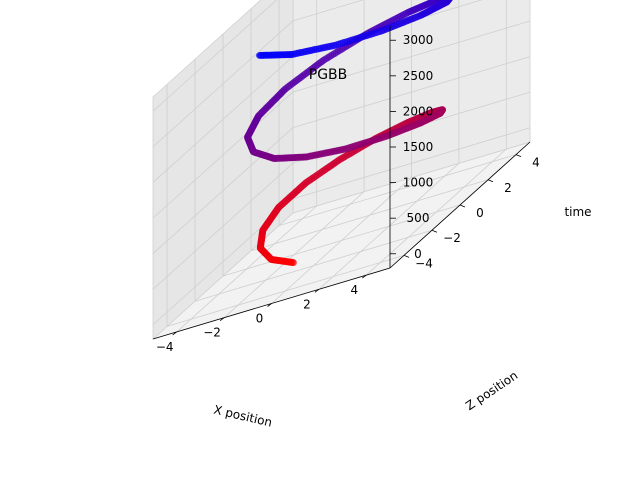 This screenshot has width=640, height=480. I want to click on x-axis-line, so click(271, 303).